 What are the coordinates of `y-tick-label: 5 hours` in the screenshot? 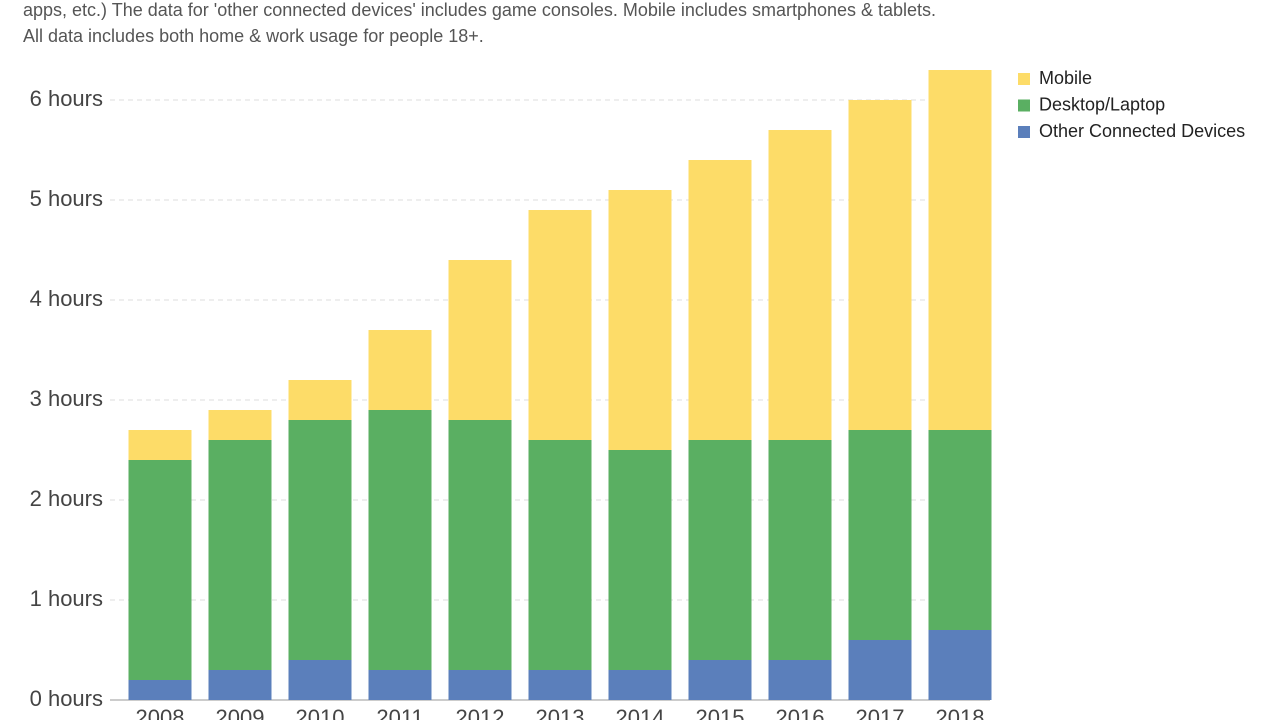 It's located at (66, 198).